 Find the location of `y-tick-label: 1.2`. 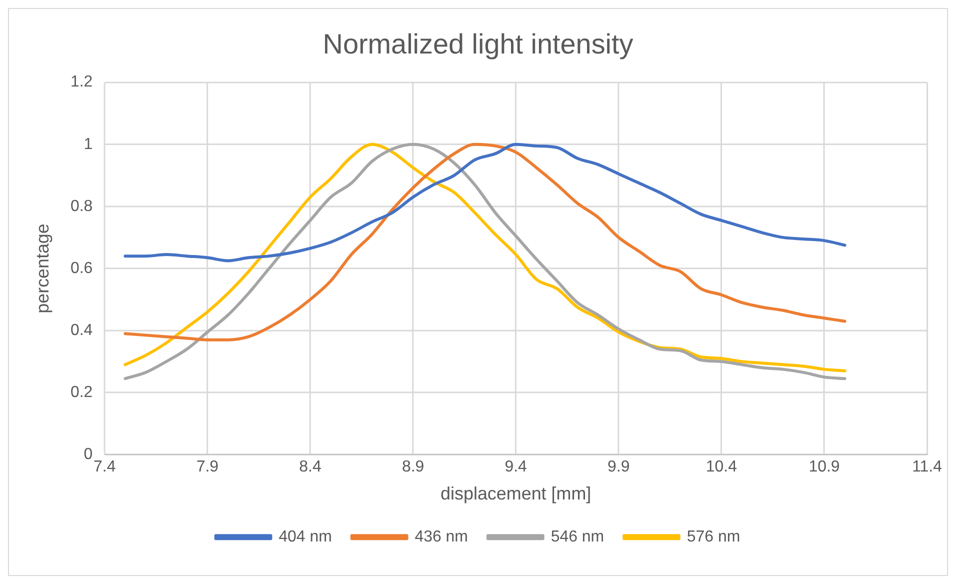

y-tick-label: 1.2 is located at coordinates (81, 82).